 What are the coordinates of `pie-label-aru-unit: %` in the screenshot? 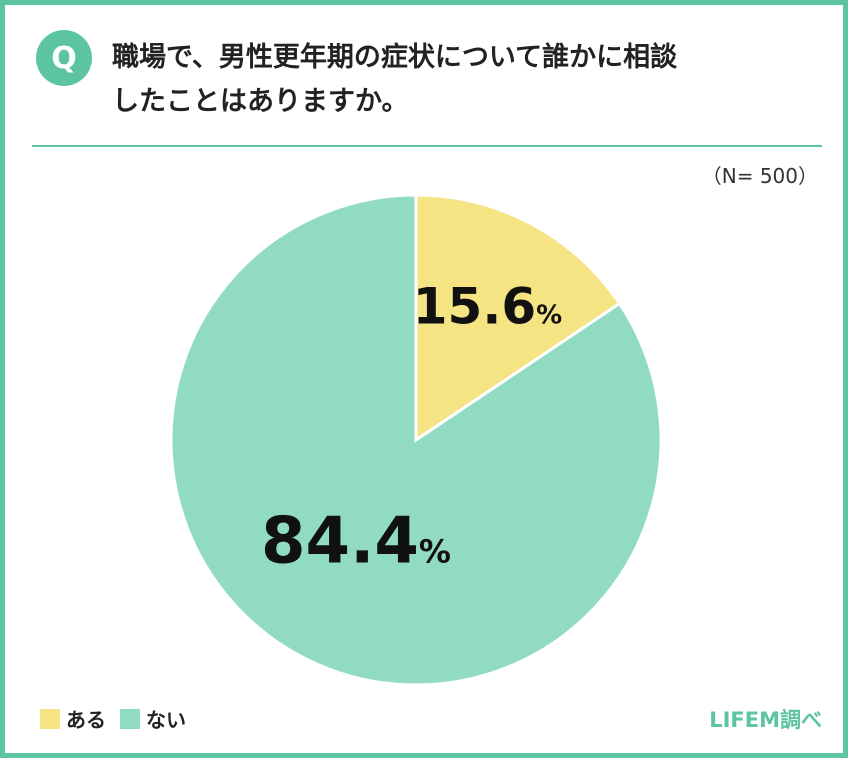 It's located at (549, 315).